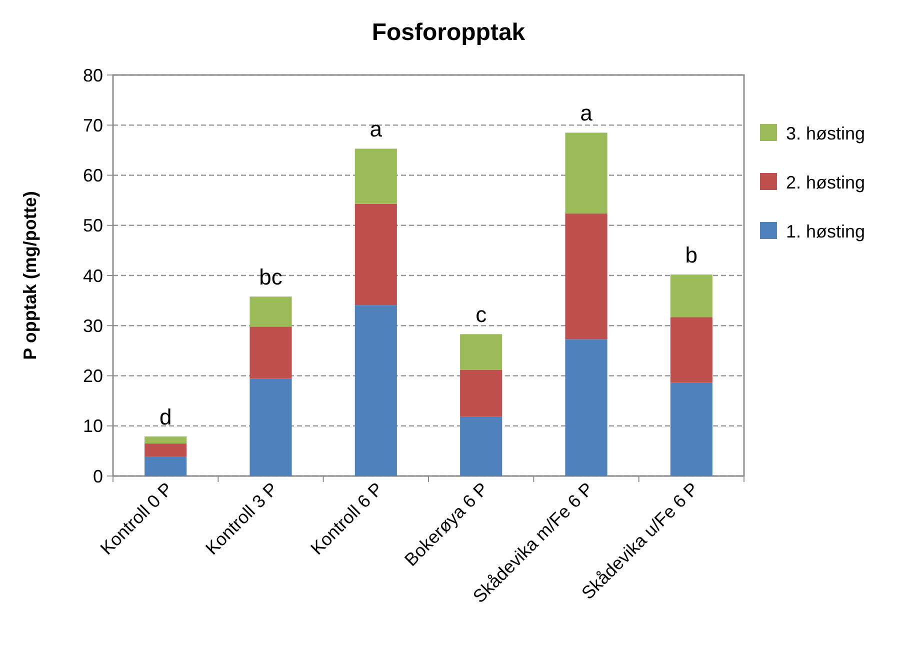 This screenshot has width=911, height=645. What do you see at coordinates (826, 133) in the screenshot?
I see `legend-label: 3. høsting` at bounding box center [826, 133].